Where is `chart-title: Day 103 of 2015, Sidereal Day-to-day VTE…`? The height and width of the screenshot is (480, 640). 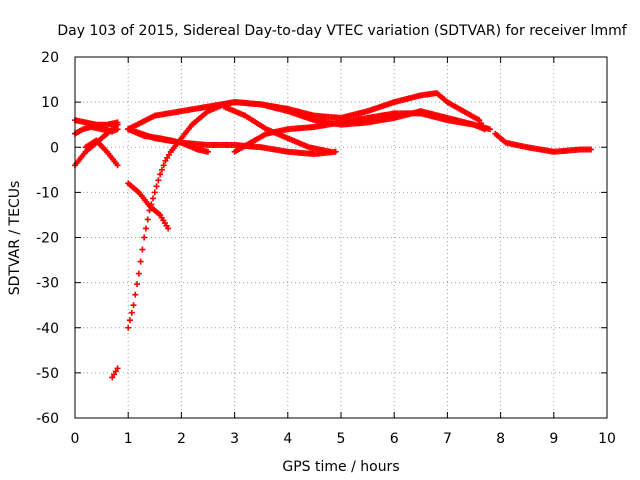
chart-title: Day 103 of 2015, Sidereal Day-to-day VTE… is located at coordinates (342, 31).